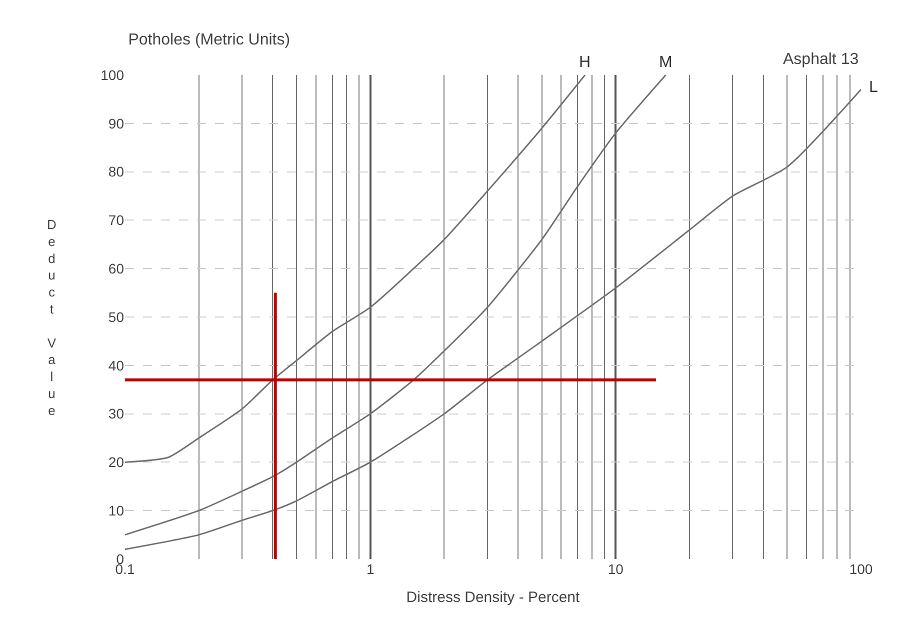 This screenshot has height=639, width=916. I want to click on y-tick-label: 100, so click(112, 74).